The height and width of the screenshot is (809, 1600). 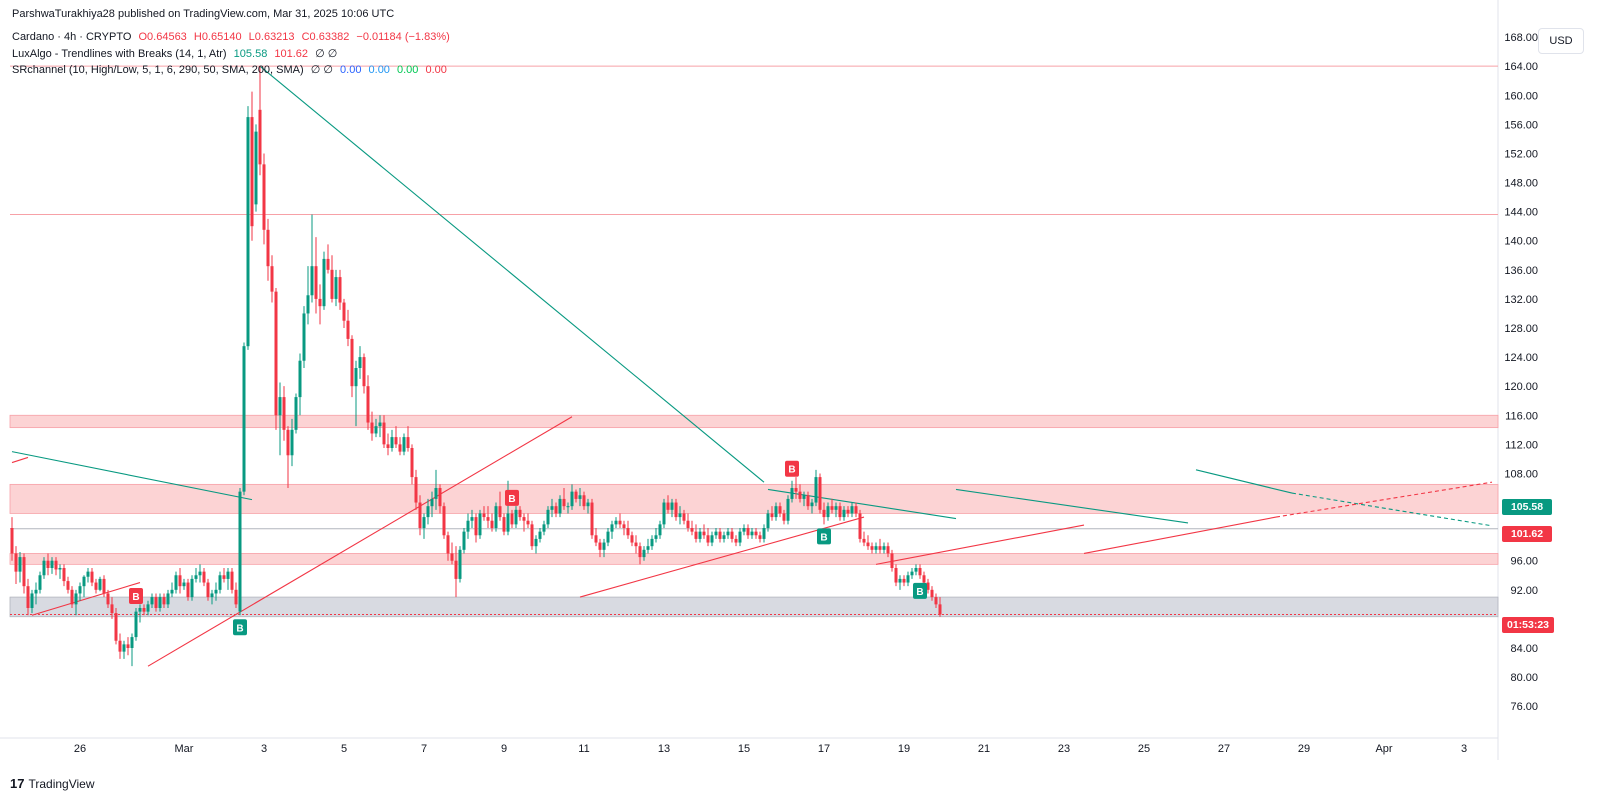 I want to click on price-tick-label: 164.00, so click(x=1521, y=67).